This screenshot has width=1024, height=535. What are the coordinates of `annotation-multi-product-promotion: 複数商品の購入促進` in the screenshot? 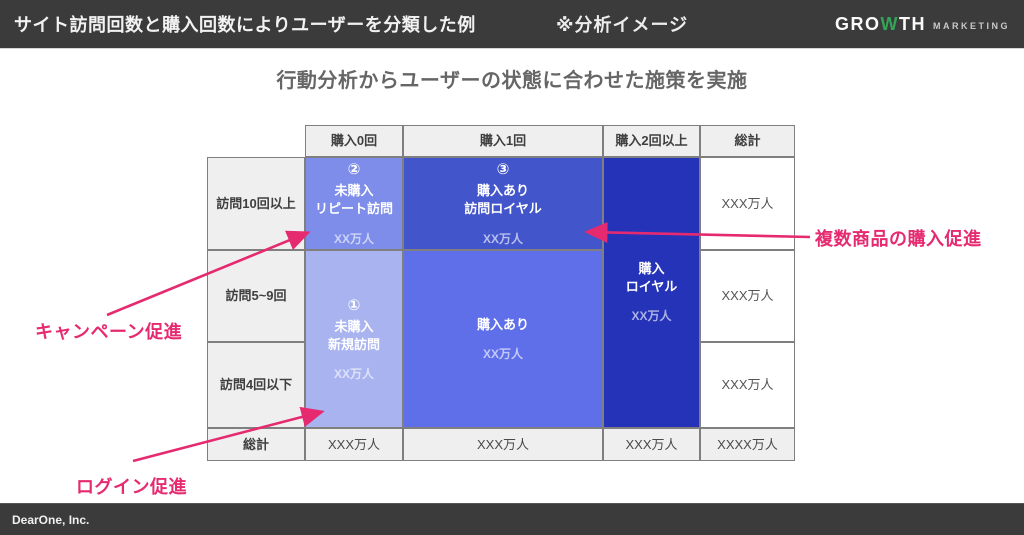 It's located at (898, 239).